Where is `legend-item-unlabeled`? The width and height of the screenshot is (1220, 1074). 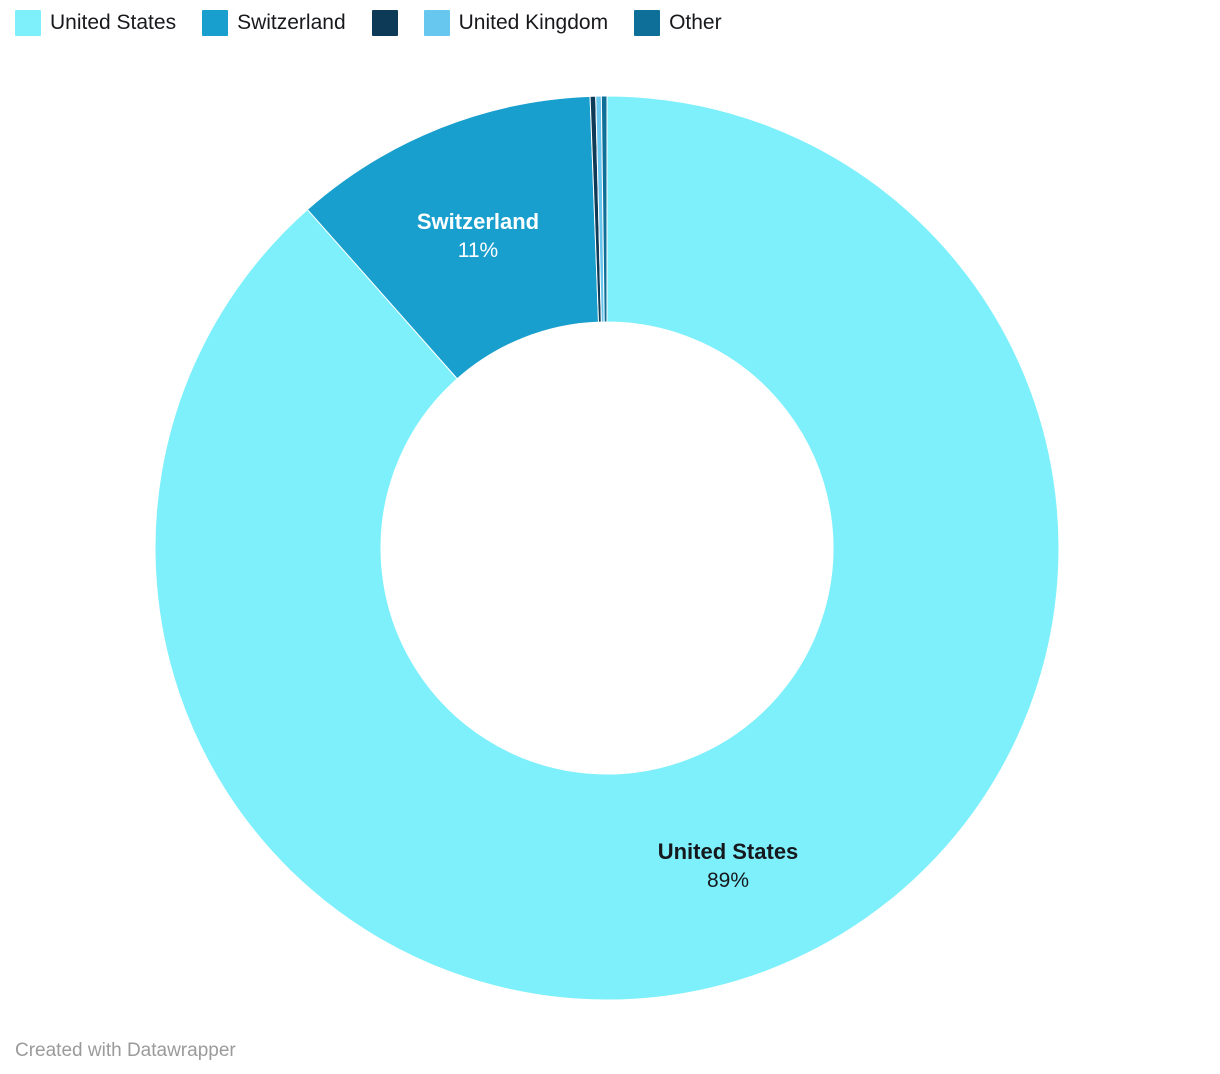 legend-item-unlabeled is located at coordinates (384, 23).